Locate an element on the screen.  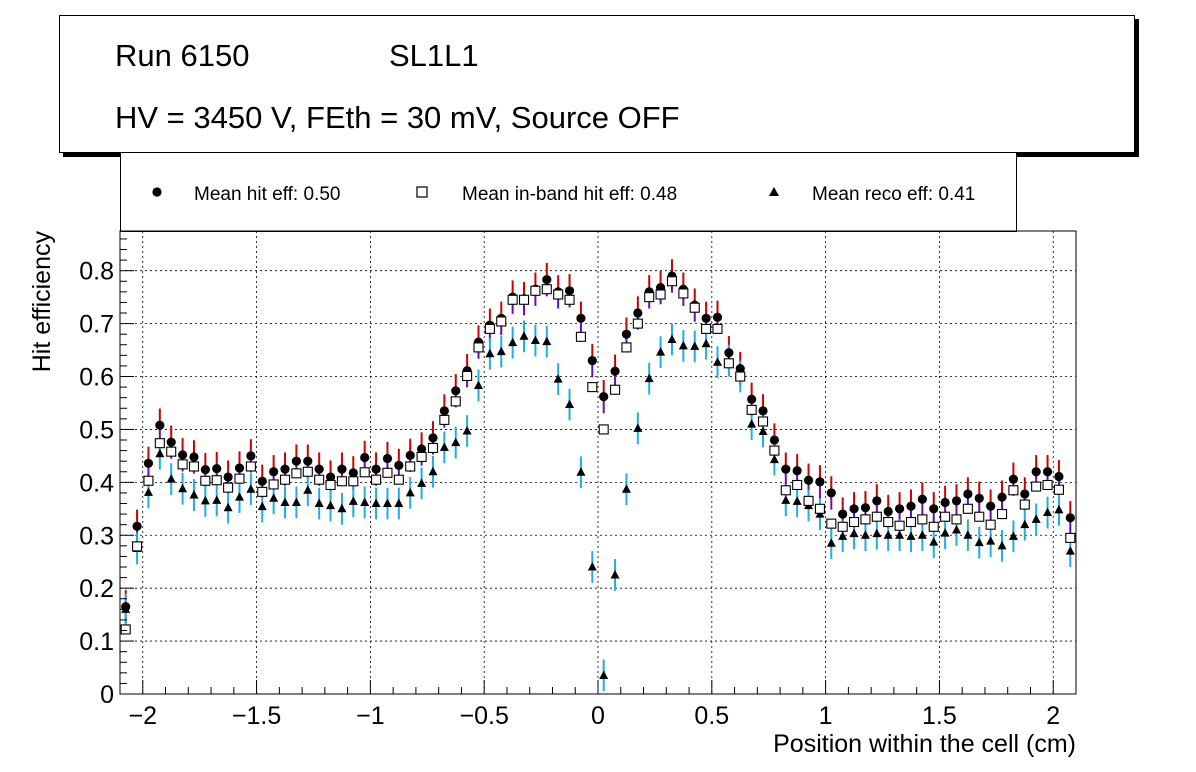
x-tick-label: 1 is located at coordinates (826, 716).